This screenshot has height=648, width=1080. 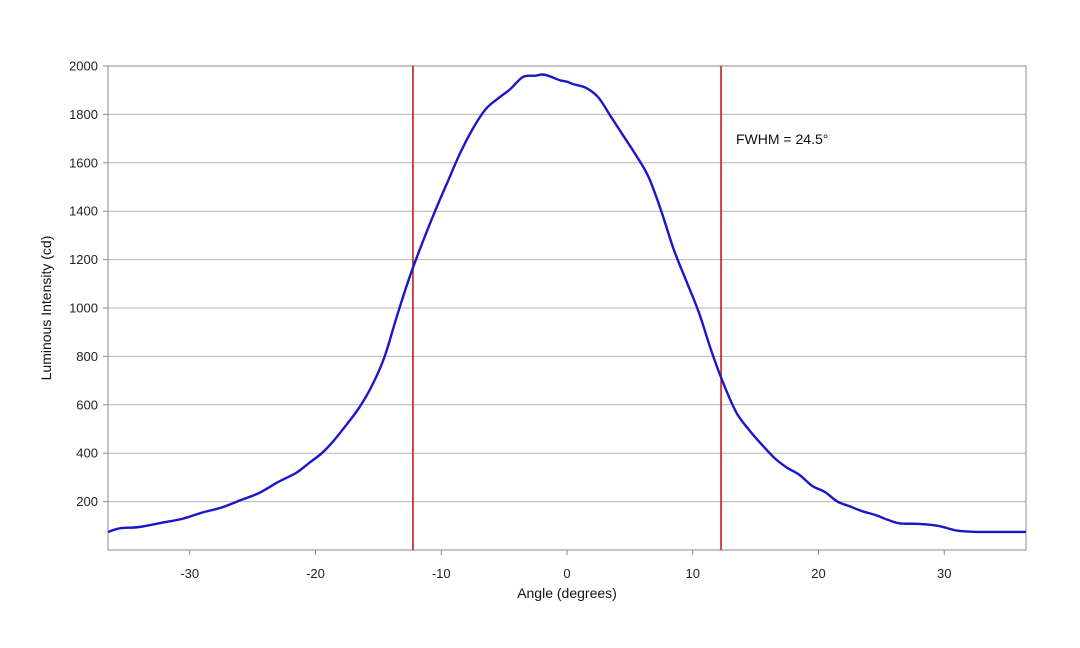 I want to click on y-tick-label: 1200, so click(x=83, y=259).